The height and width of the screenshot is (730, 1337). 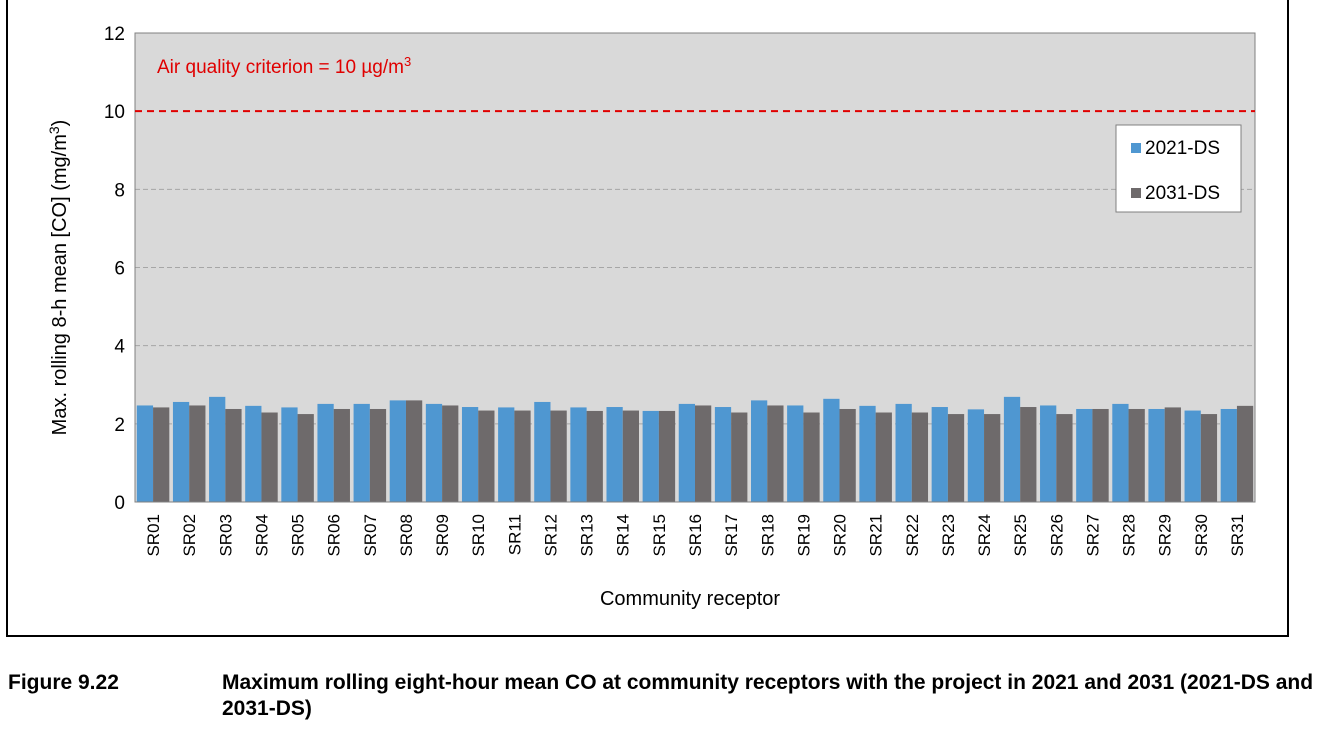 What do you see at coordinates (659, 535) in the screenshot?
I see `x-tick-label: SR15` at bounding box center [659, 535].